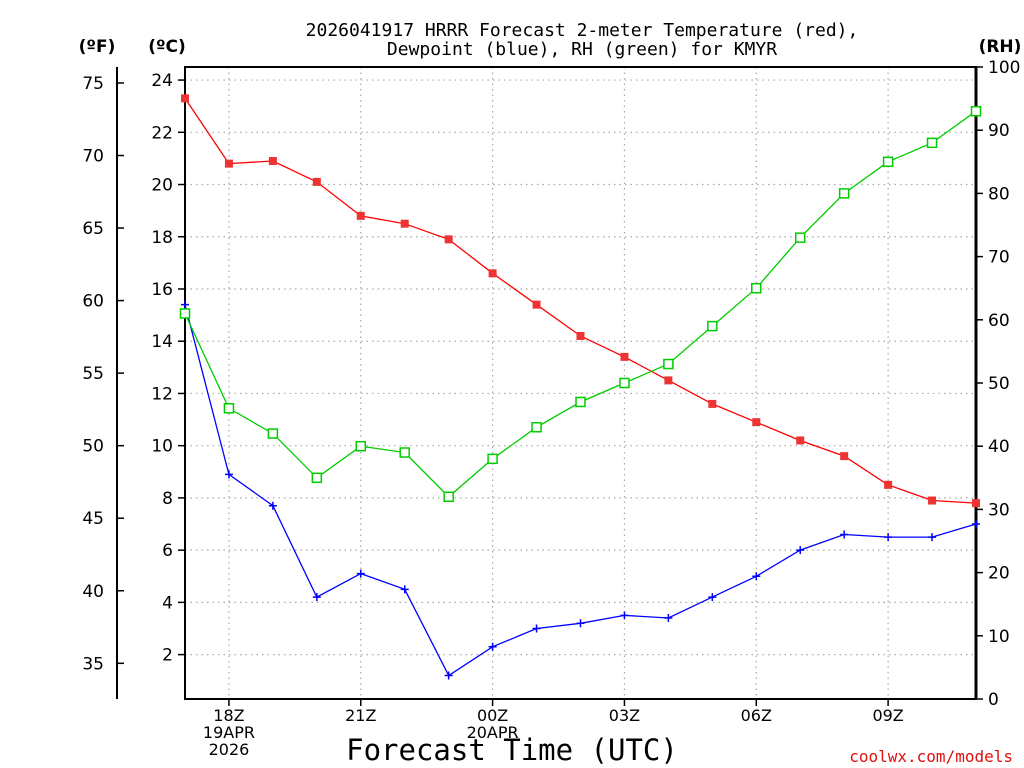 This screenshot has height=768, width=1024. What do you see at coordinates (162, 394) in the screenshot?
I see `celsius-tick-label: 12` at bounding box center [162, 394].